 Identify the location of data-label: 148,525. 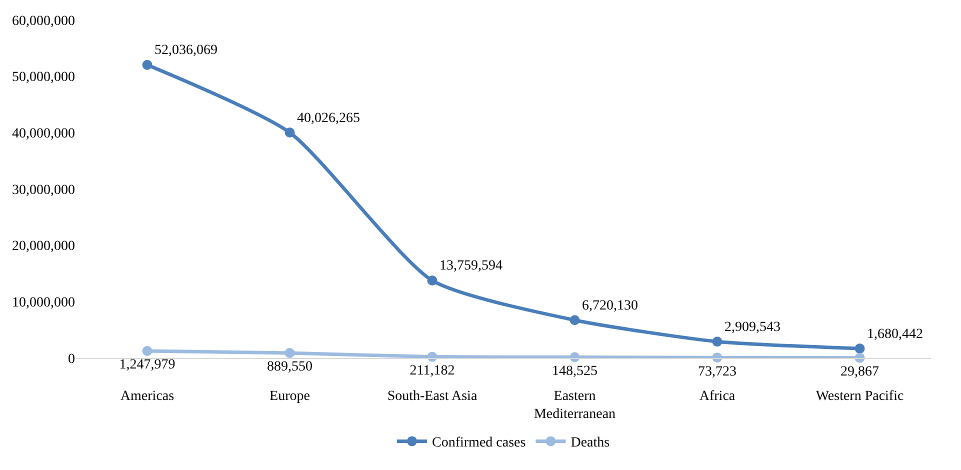
(575, 371).